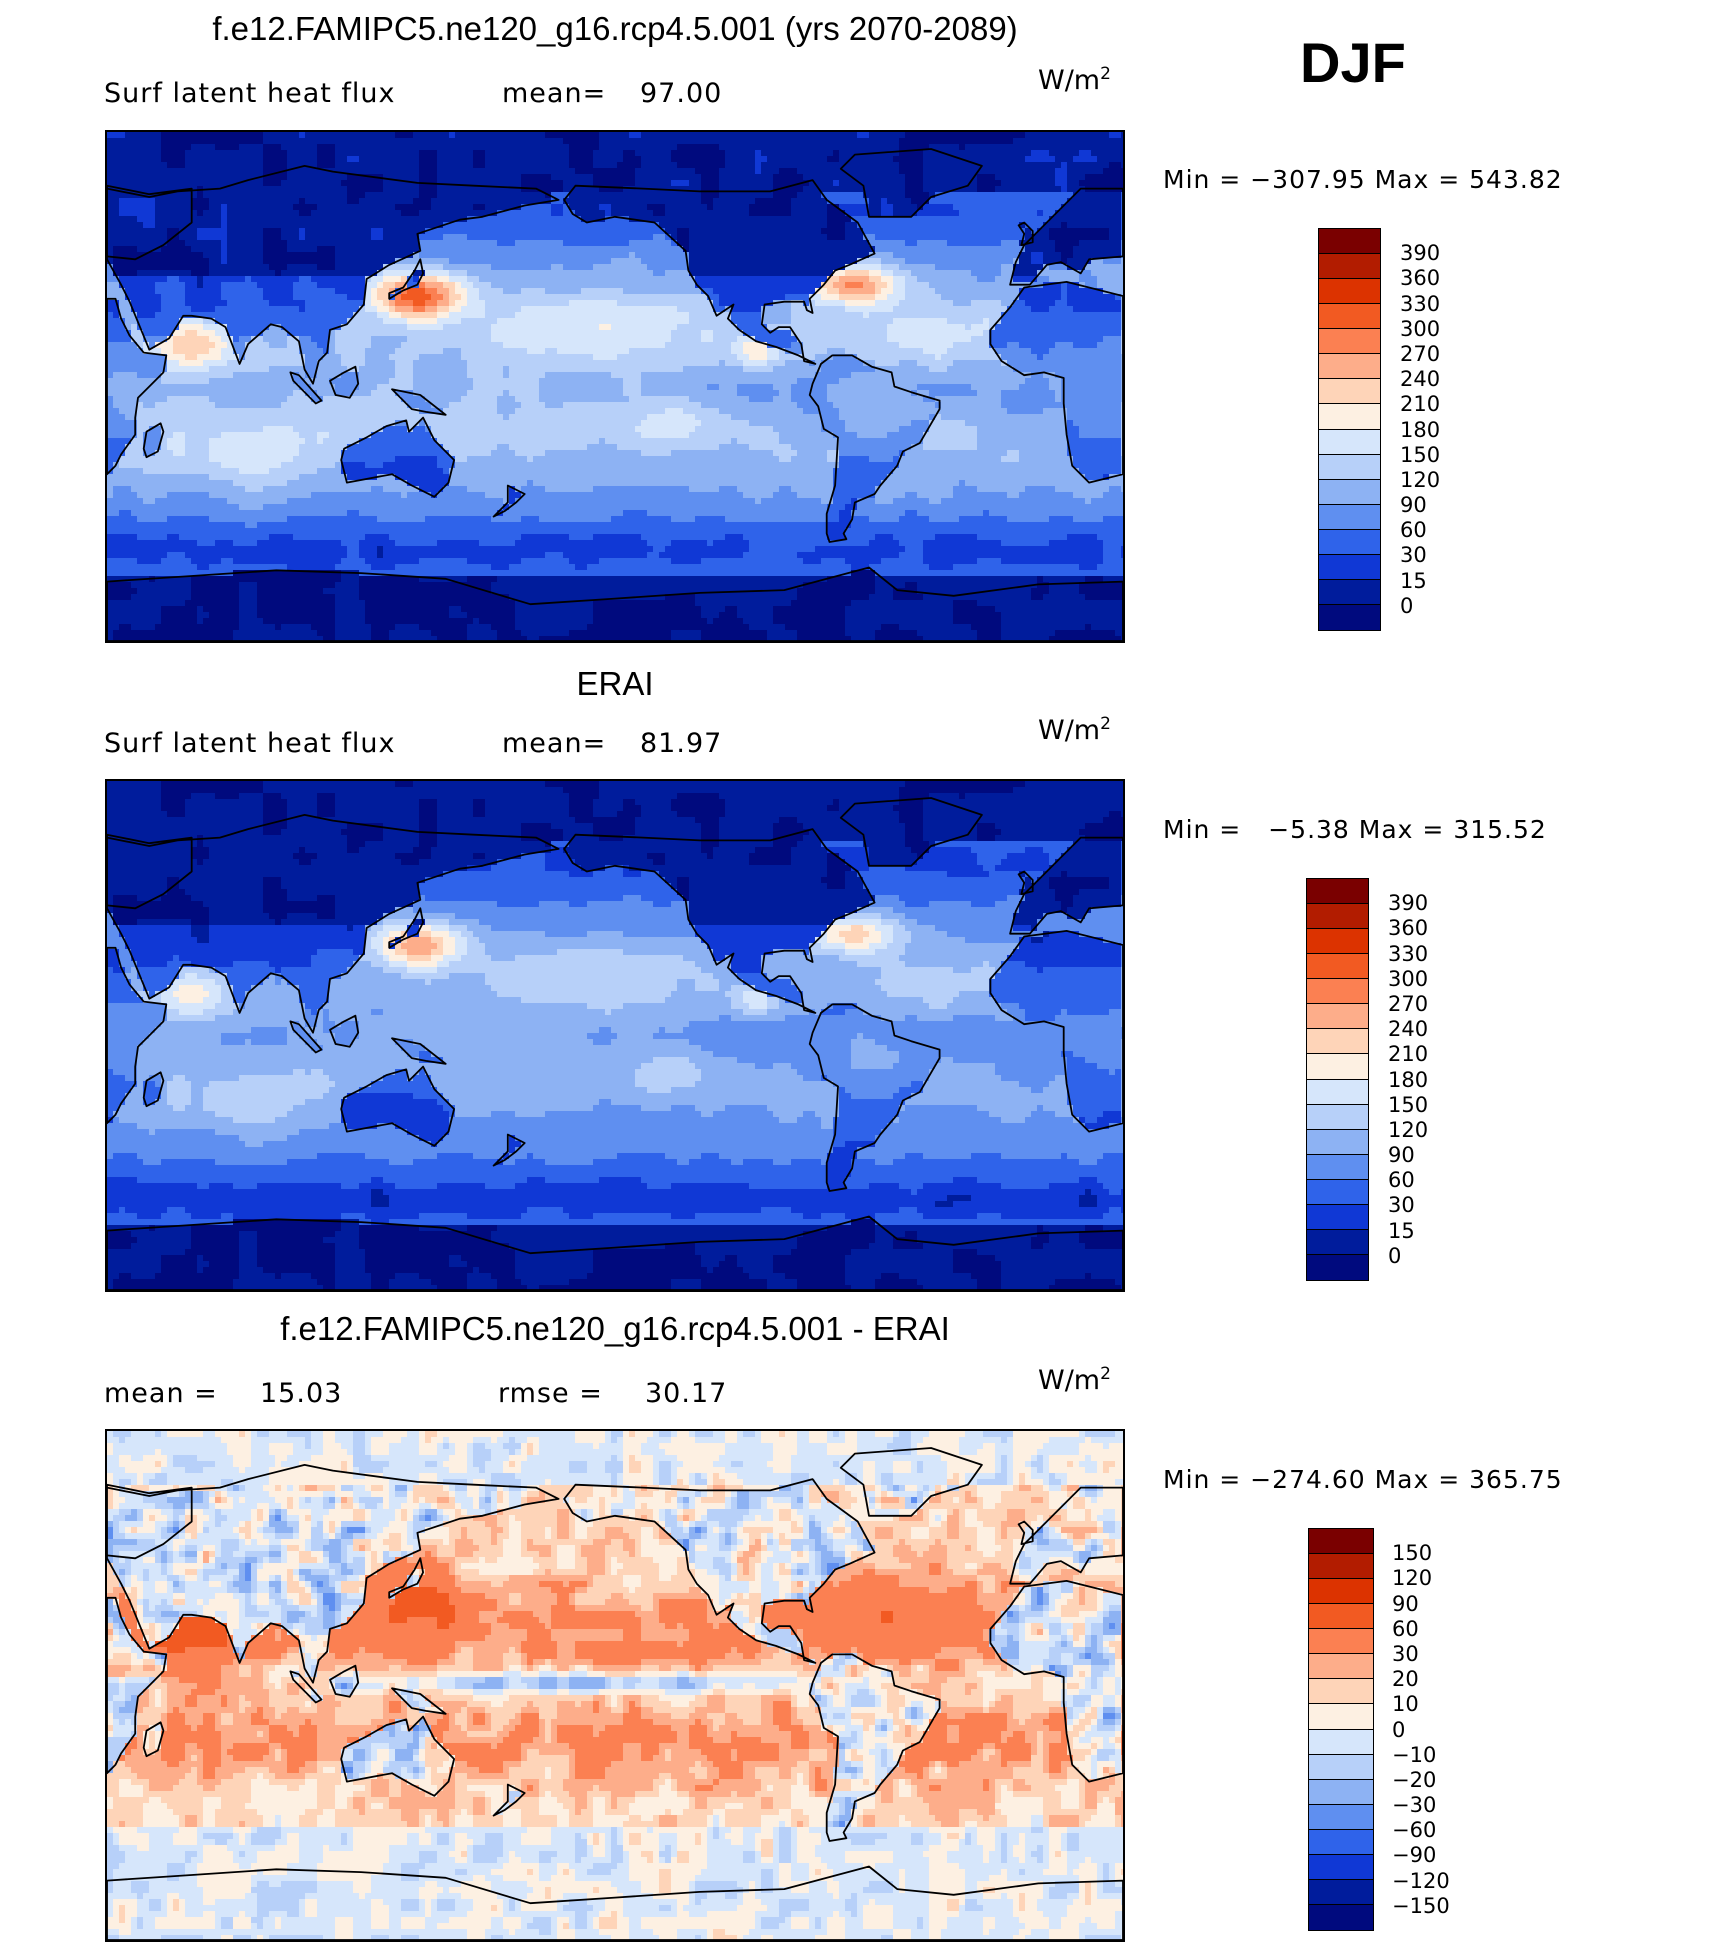 This screenshot has height=1952, width=1710. I want to click on min-max-readout: Min = −5.38 Max = 315.52, so click(1355, 829).